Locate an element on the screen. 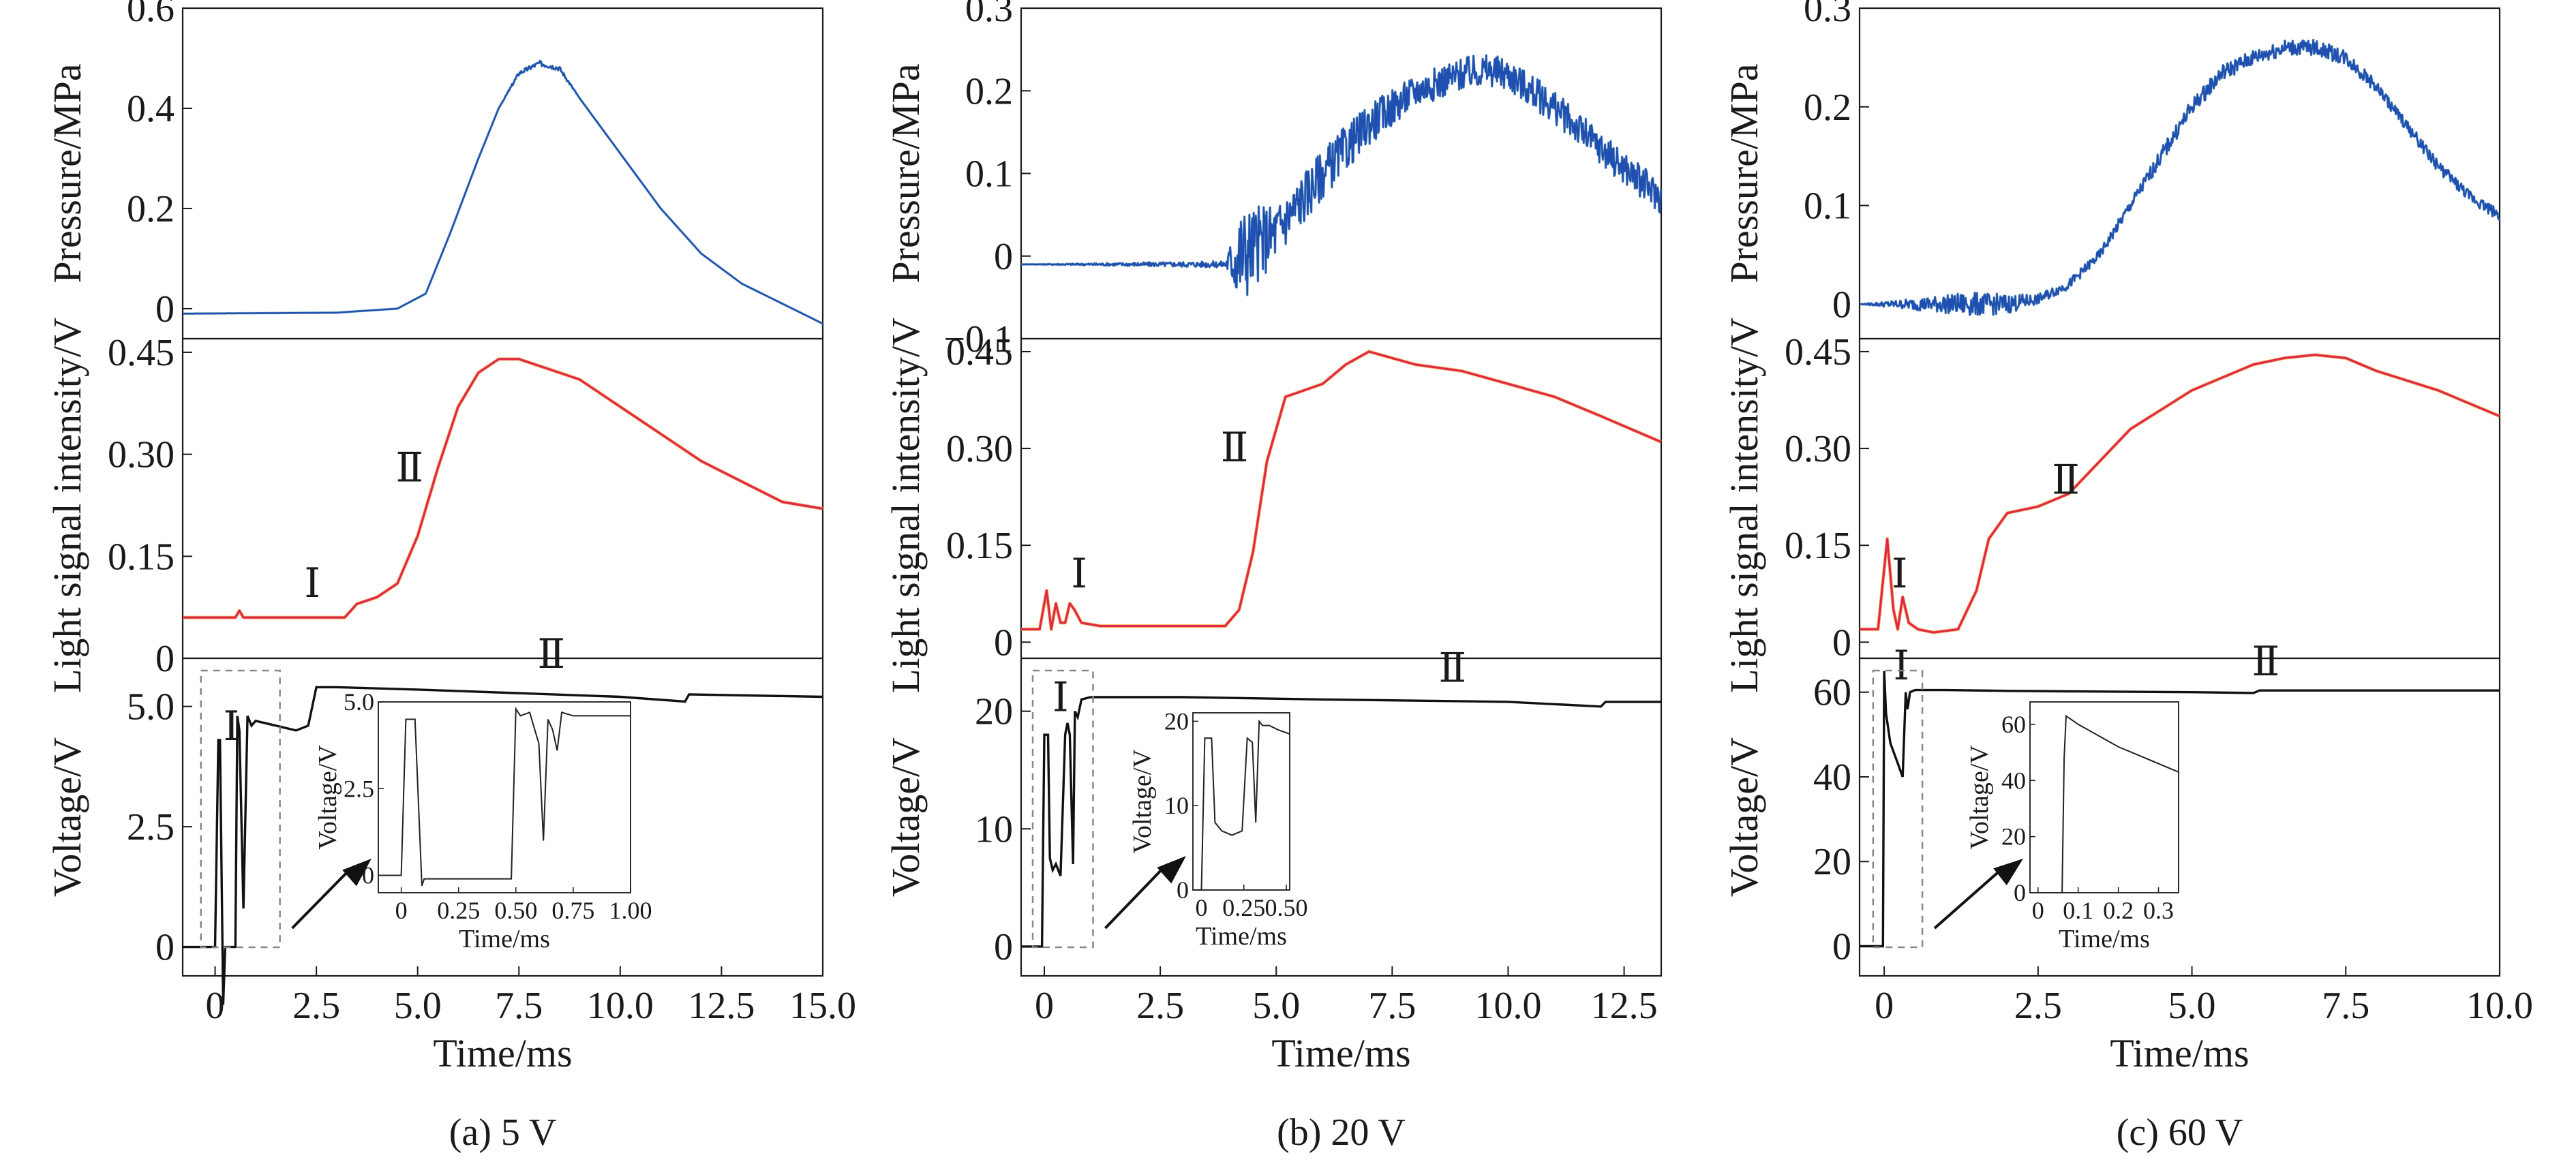 The height and width of the screenshot is (1166, 2576). inset-x-tick-label: 0.1 is located at coordinates (2078, 911).